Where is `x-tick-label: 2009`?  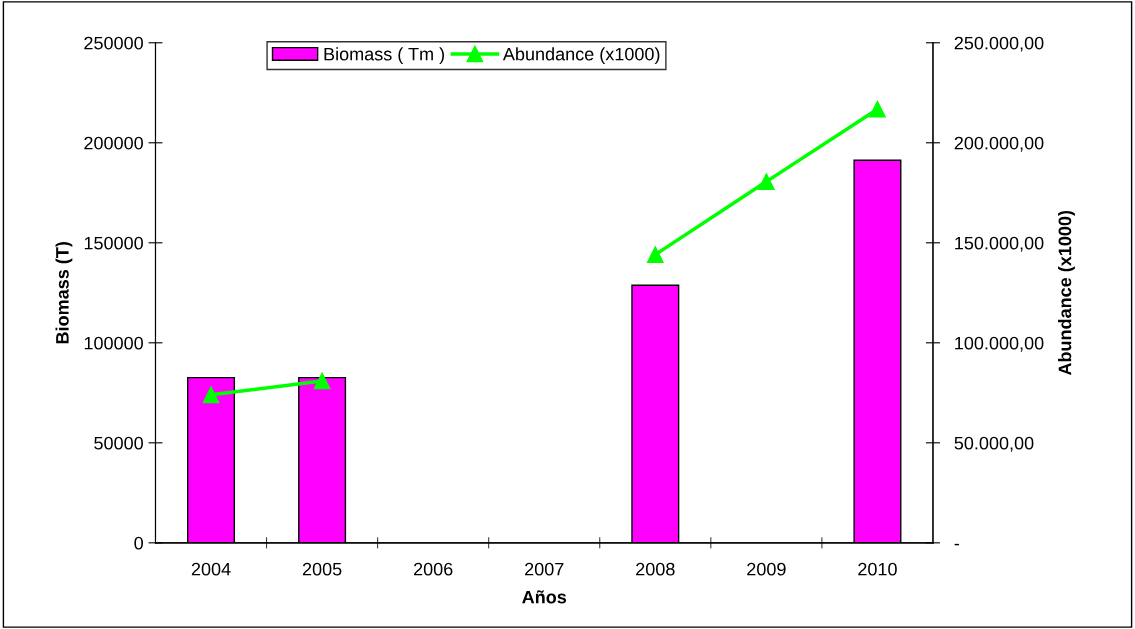 x-tick-label: 2009 is located at coordinates (766, 569).